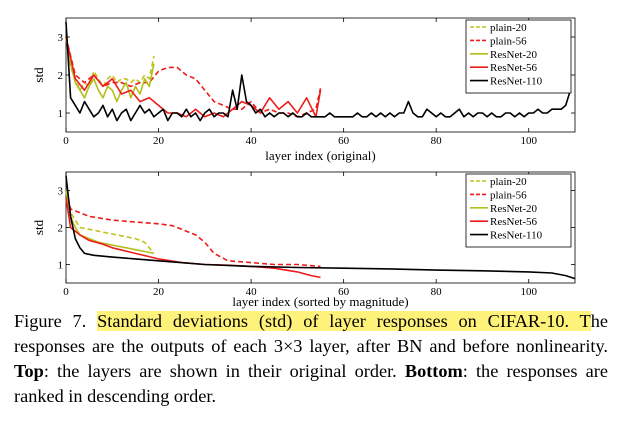  Describe the element at coordinates (320, 155) in the screenshot. I see `x-axis-label: layer index (original)` at that location.